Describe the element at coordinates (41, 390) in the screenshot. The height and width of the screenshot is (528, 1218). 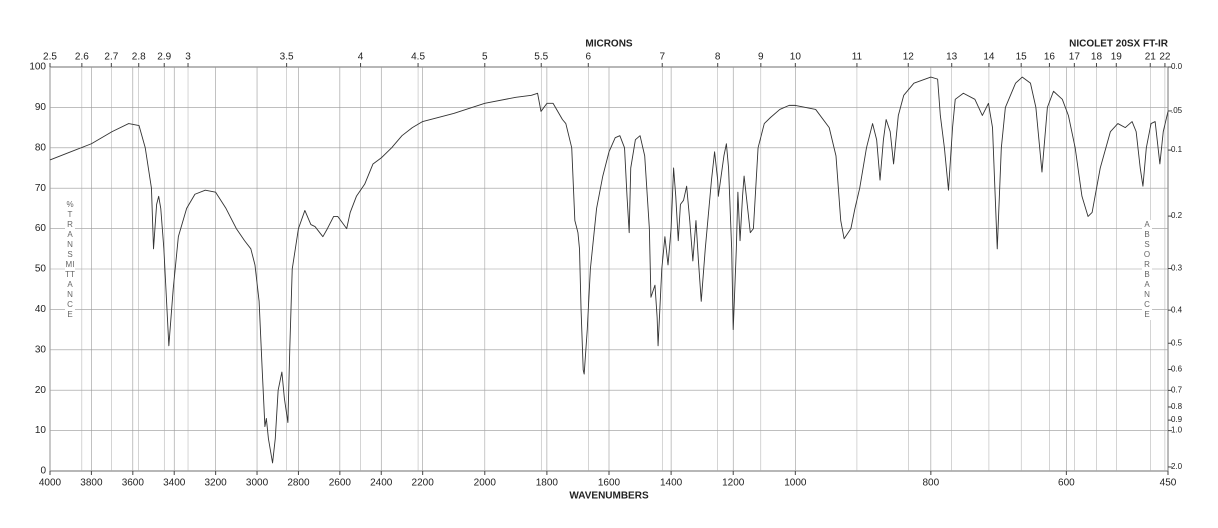
I see `y-tick-label: 20` at that location.